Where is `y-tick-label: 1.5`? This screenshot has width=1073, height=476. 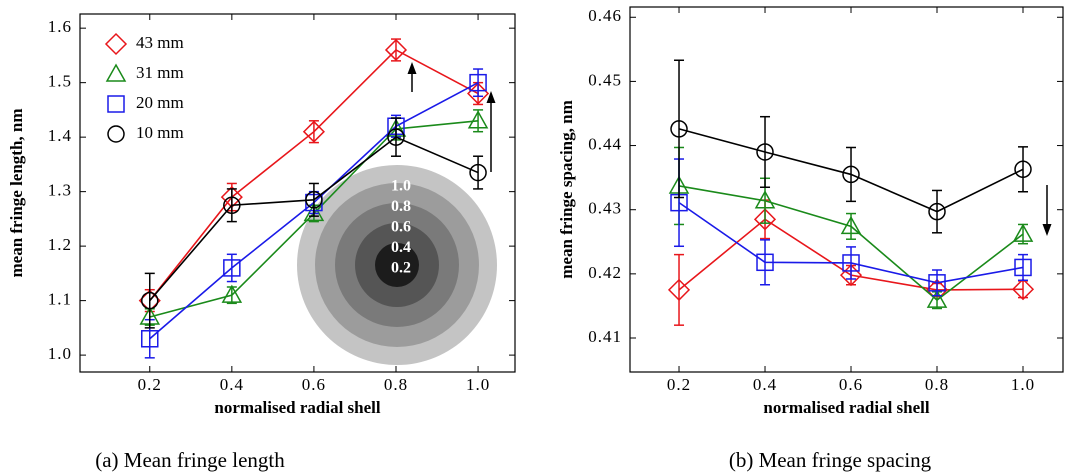
y-tick-label: 1.5 is located at coordinates (60, 81).